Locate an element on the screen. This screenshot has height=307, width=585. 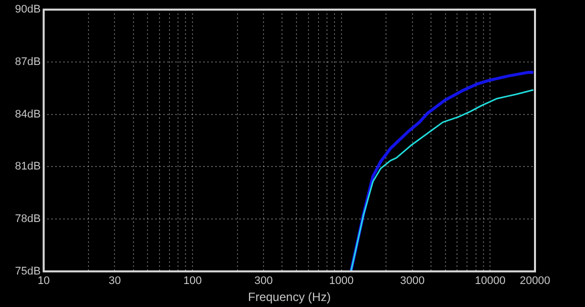
x-tick-label: 30 is located at coordinates (114, 281).